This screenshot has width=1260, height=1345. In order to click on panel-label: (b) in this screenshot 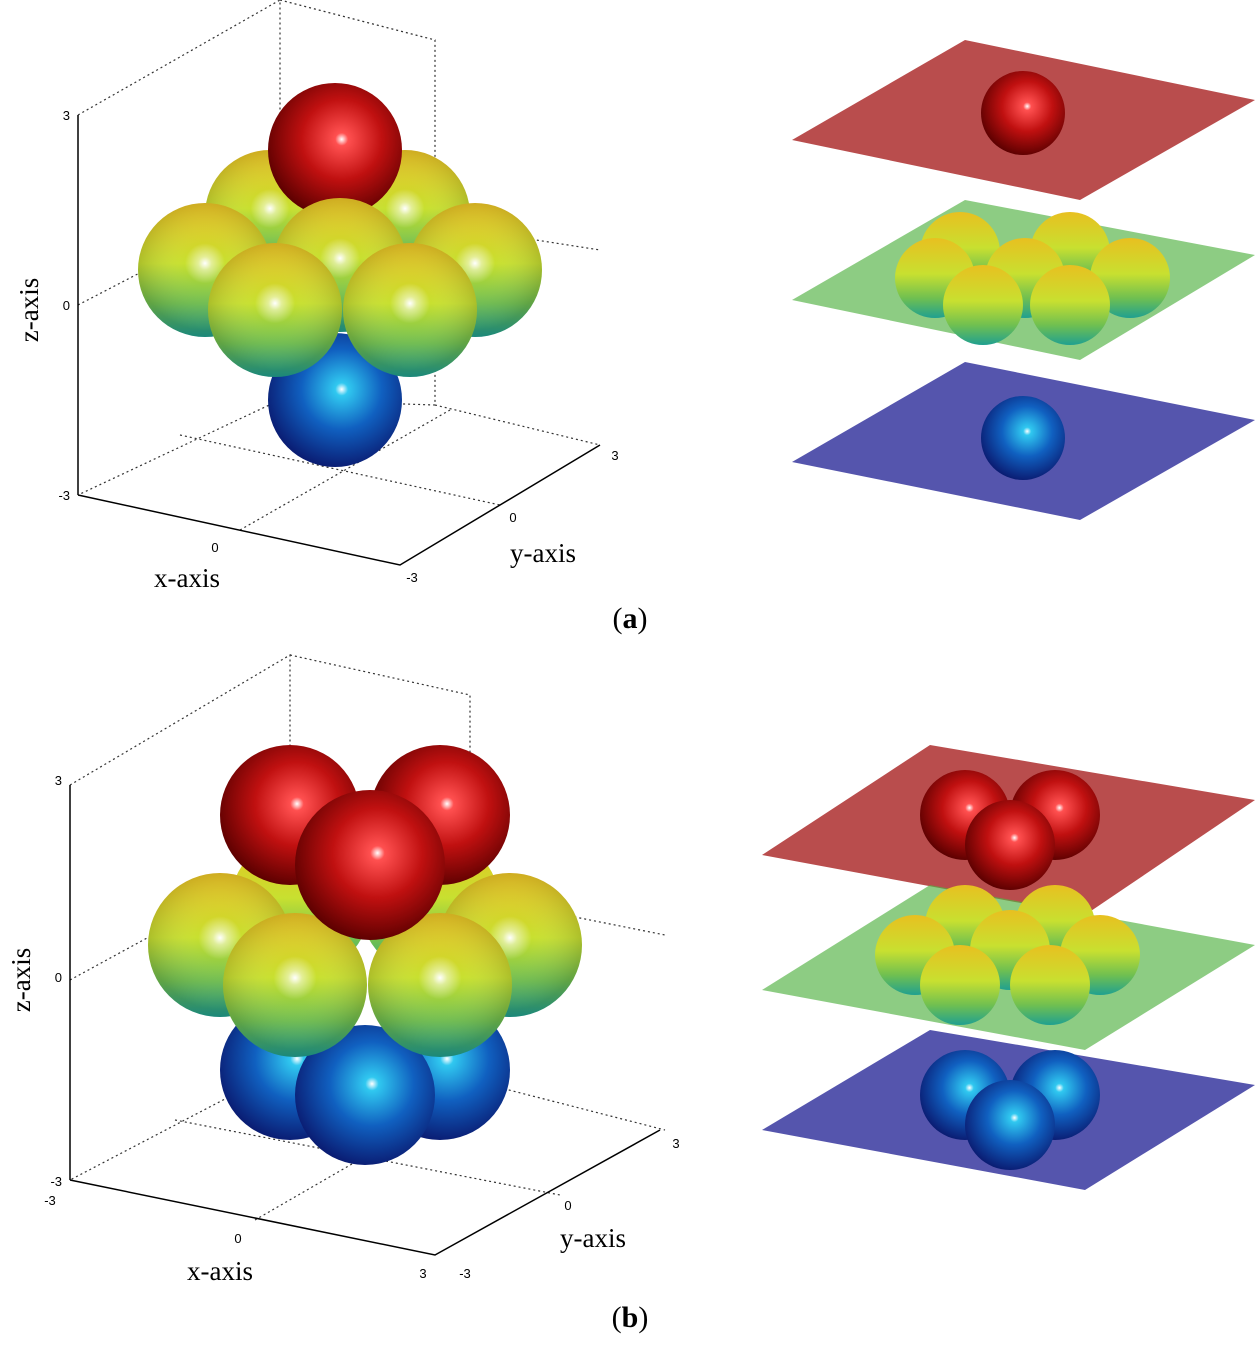, I will do `click(630, 1317)`.